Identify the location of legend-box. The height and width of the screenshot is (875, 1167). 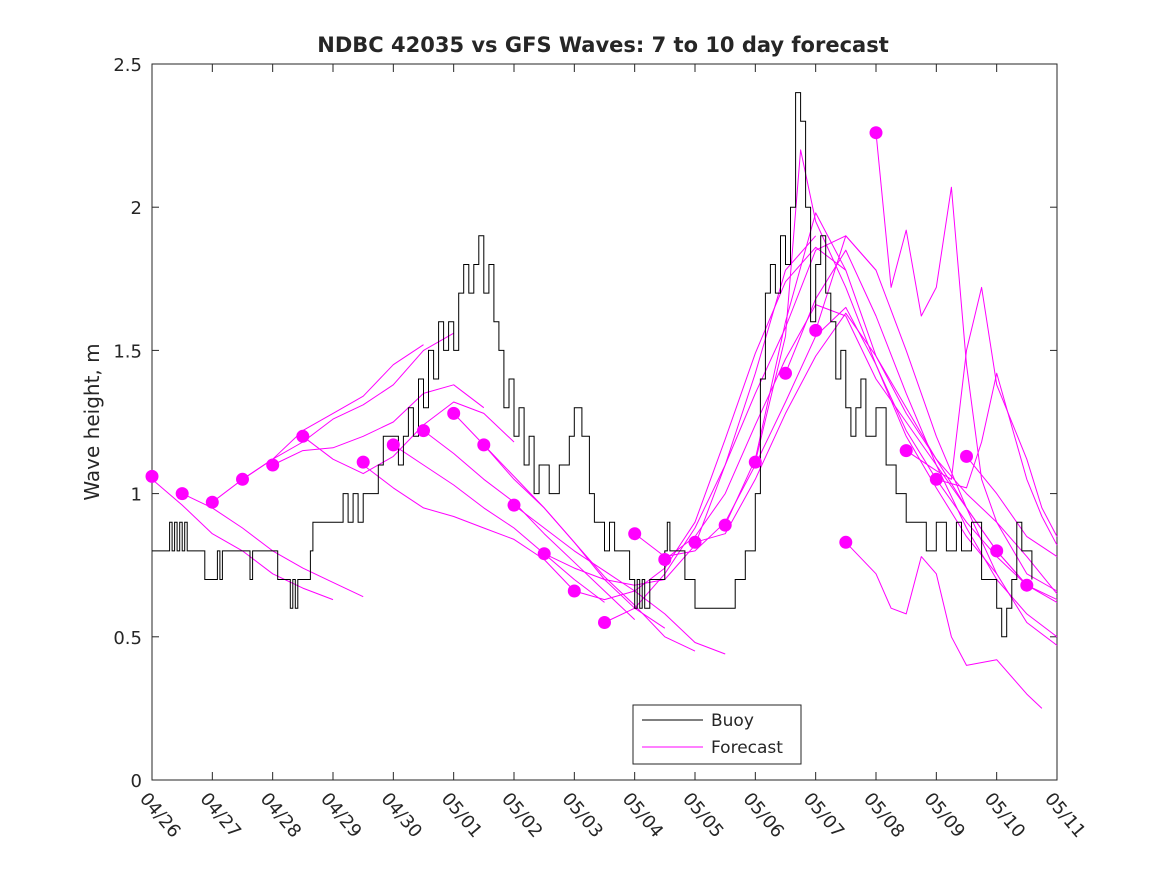
(717, 734).